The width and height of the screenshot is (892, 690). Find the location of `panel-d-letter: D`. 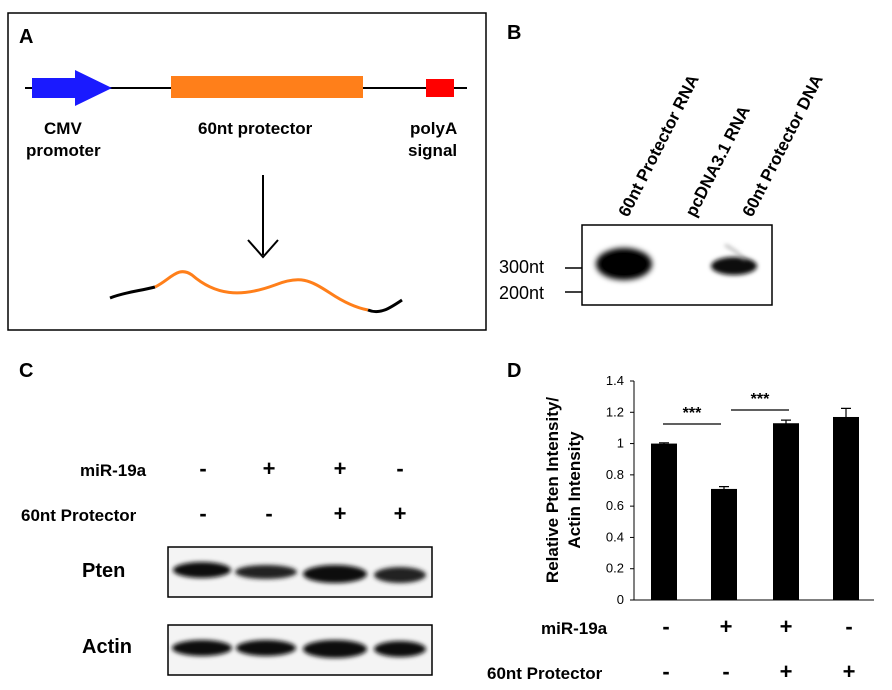

panel-d-letter: D is located at coordinates (514, 371).